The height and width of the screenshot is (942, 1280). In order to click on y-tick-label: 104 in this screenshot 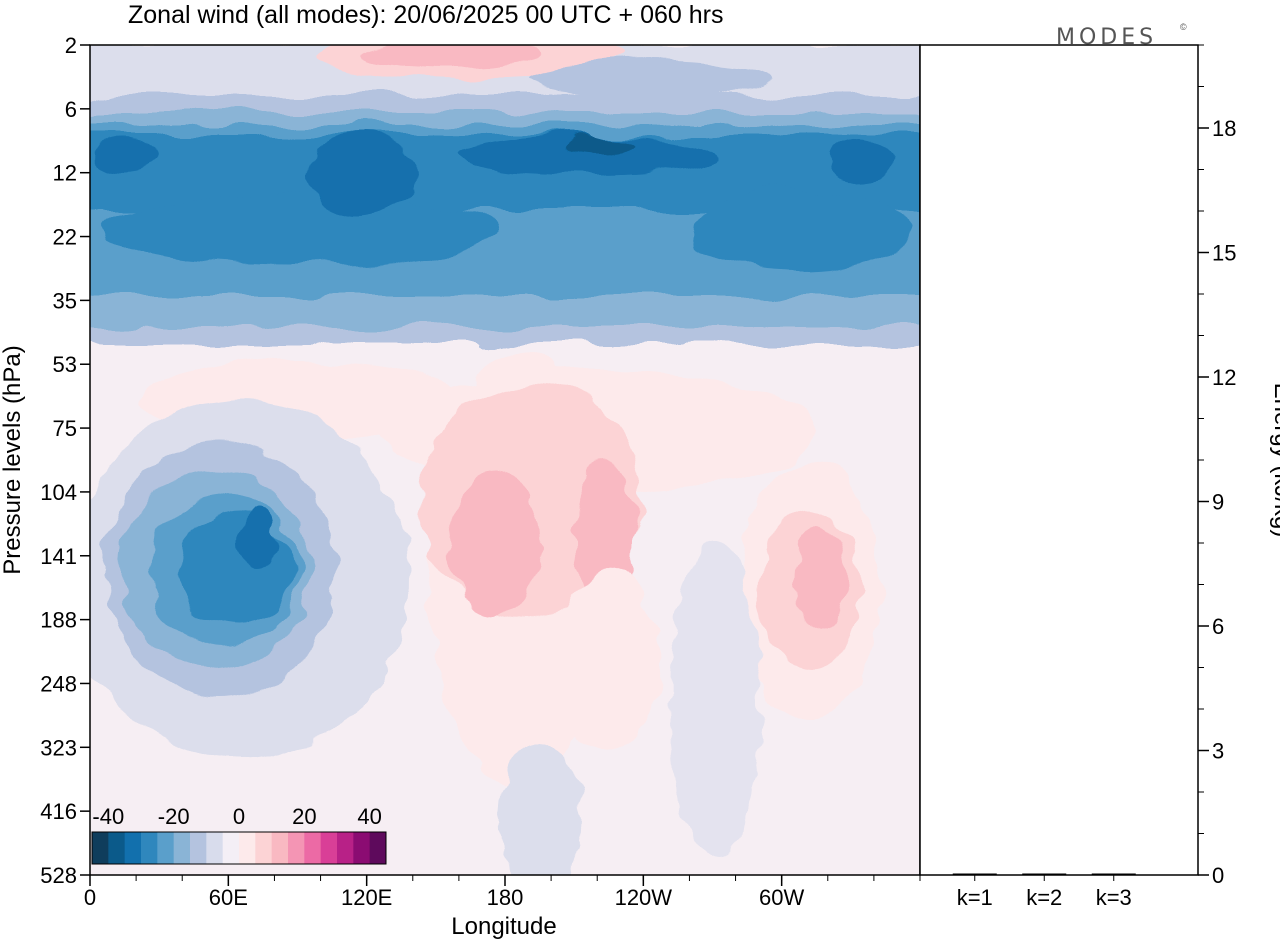, I will do `click(58, 492)`.